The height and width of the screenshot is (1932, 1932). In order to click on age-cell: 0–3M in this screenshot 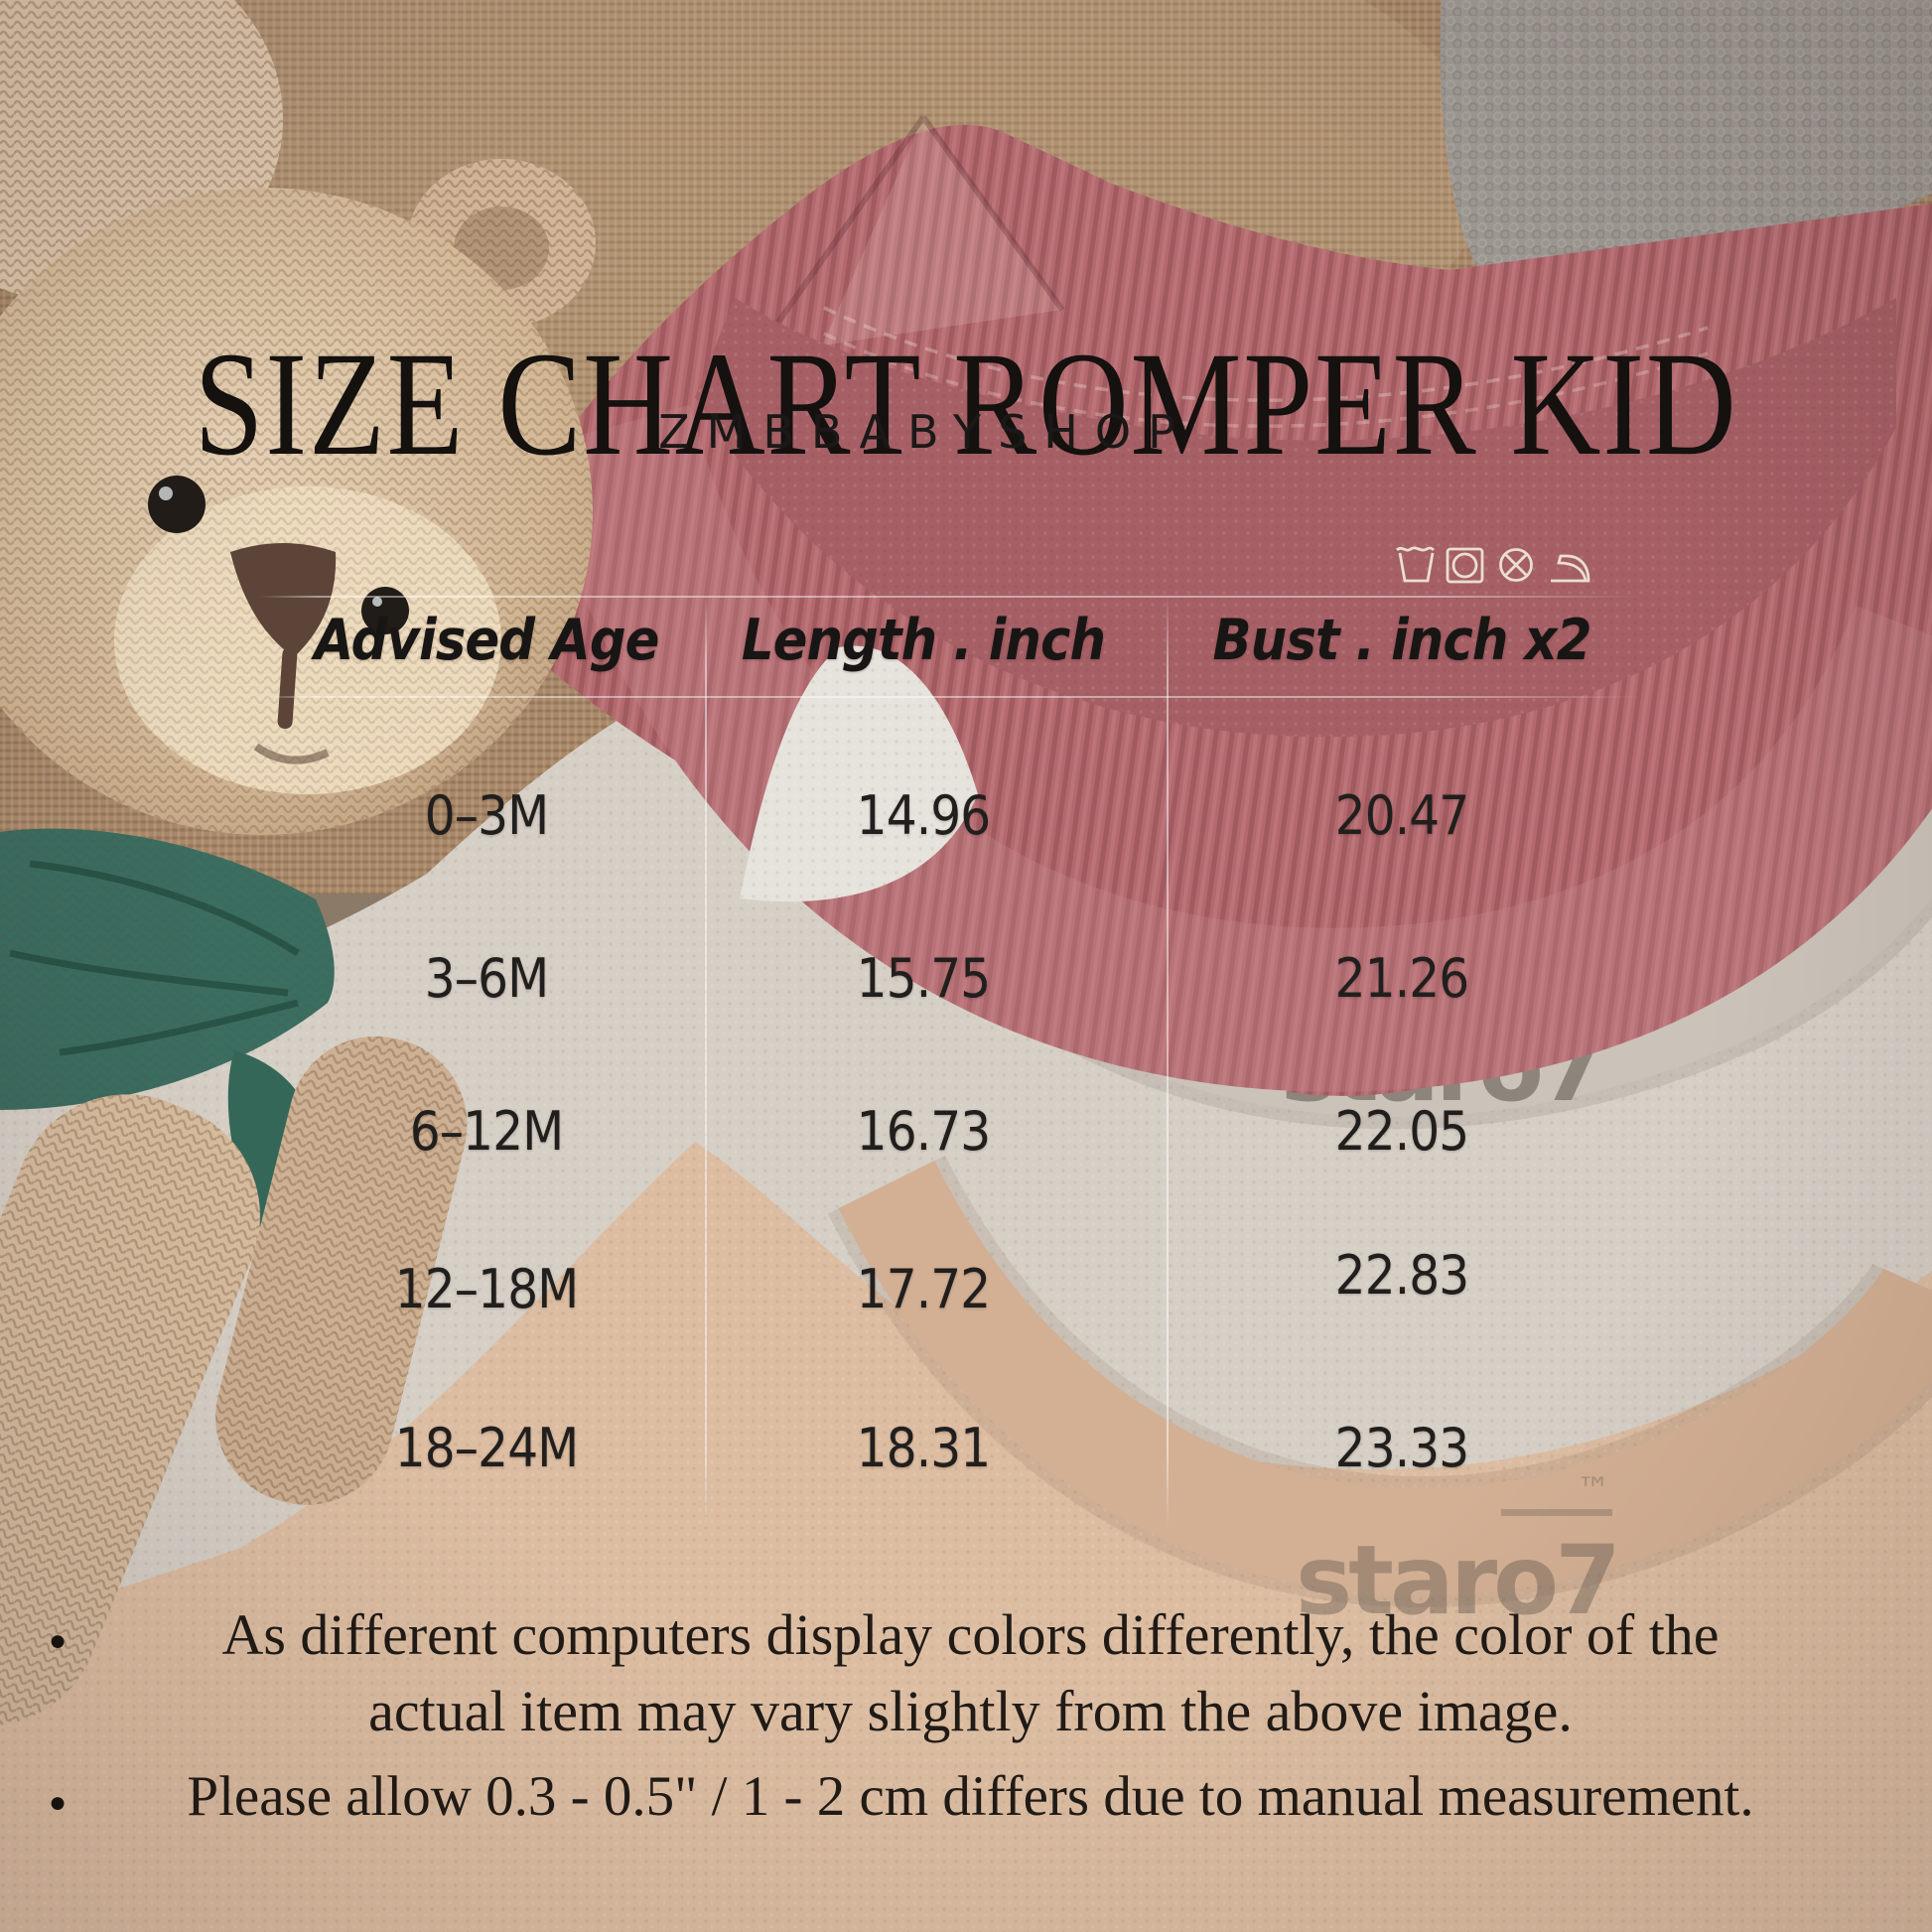, I will do `click(487, 816)`.